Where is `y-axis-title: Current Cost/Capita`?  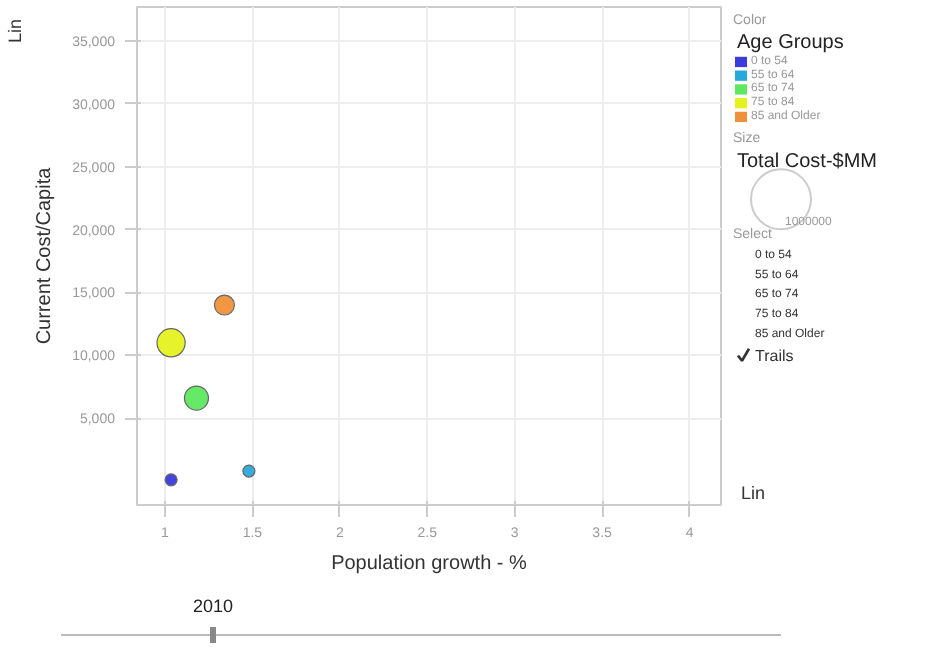 y-axis-title: Current Cost/Capita is located at coordinates (45, 255).